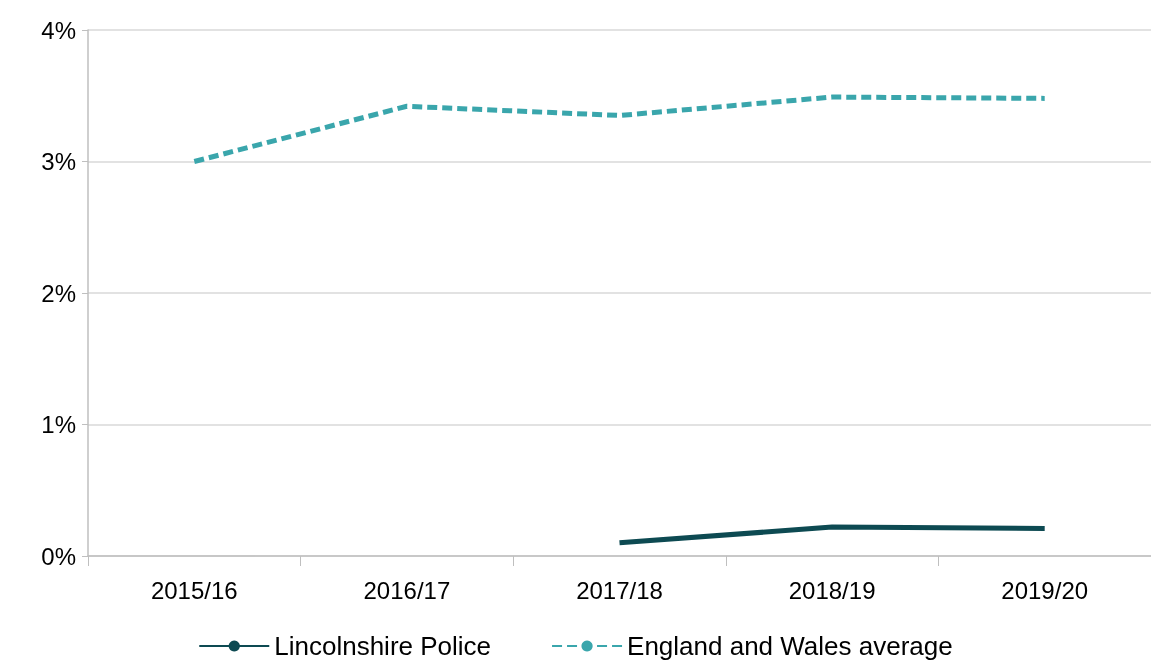 The width and height of the screenshot is (1151, 668). What do you see at coordinates (407, 590) in the screenshot?
I see `x-tick-label: 2016/17` at bounding box center [407, 590].